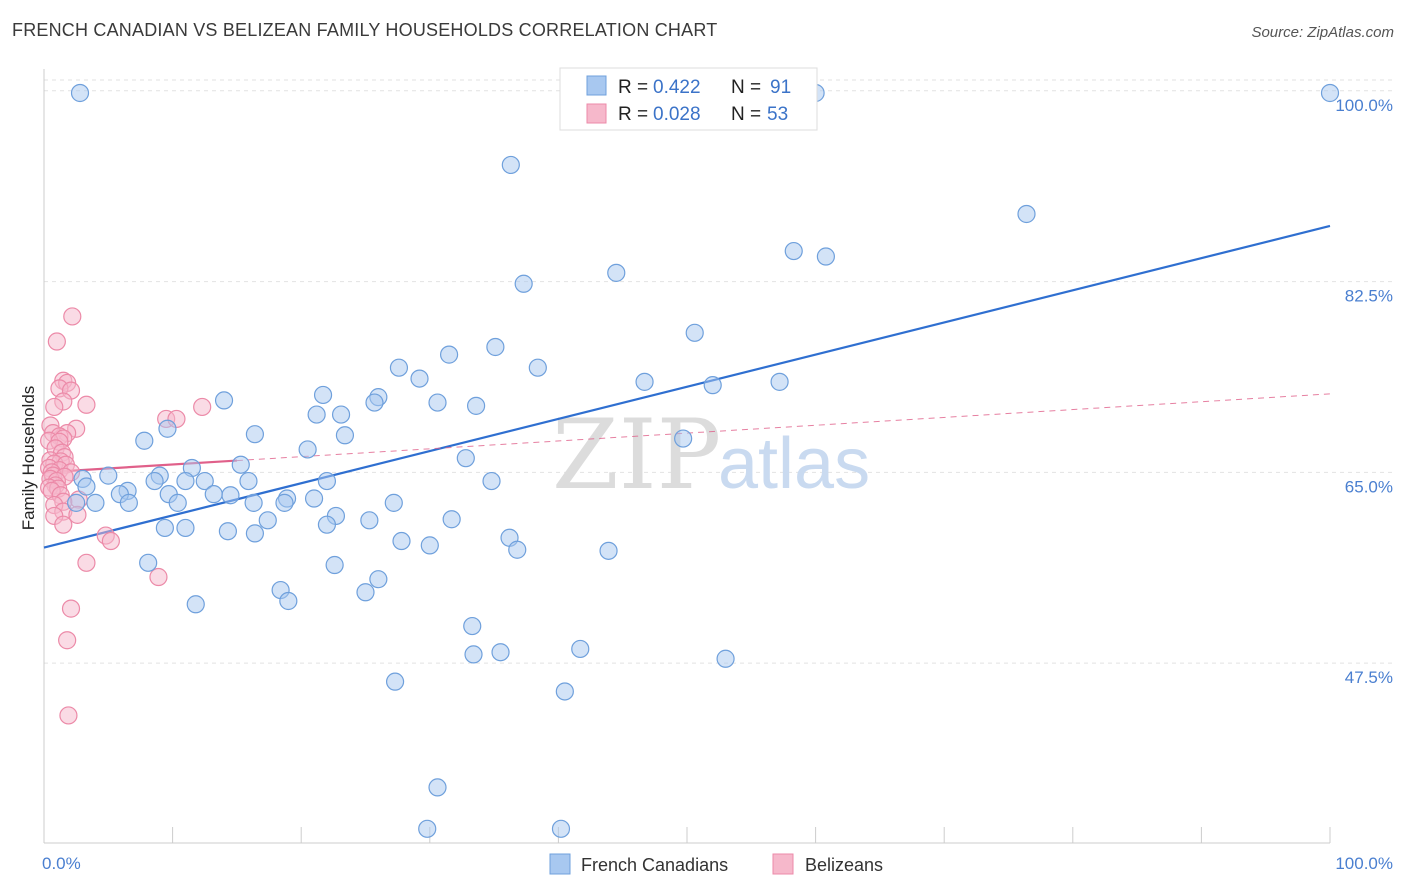  What do you see at coordinates (633, 114) in the screenshot?
I see `legend-r-label-2: R =` at bounding box center [633, 114].